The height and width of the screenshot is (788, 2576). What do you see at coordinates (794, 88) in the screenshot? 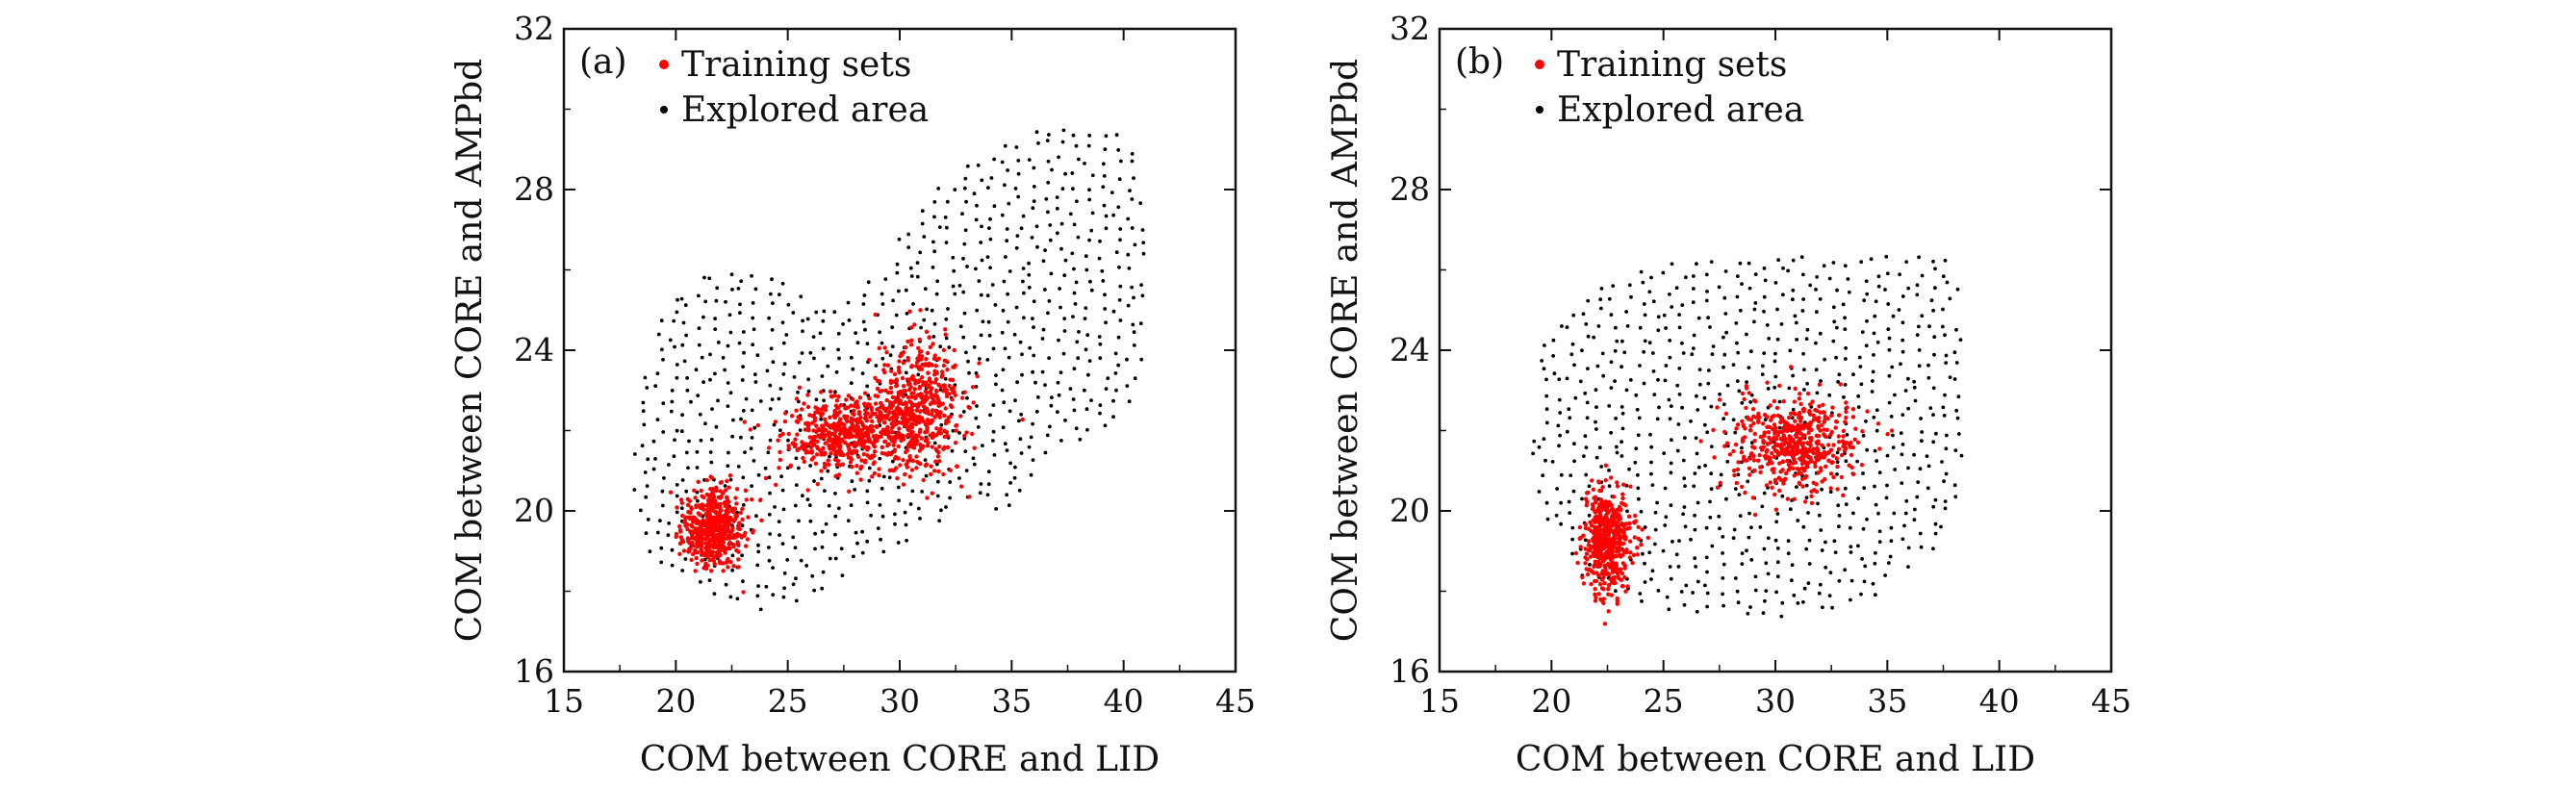
I see `legend-a: Training sets Explored area` at bounding box center [794, 88].